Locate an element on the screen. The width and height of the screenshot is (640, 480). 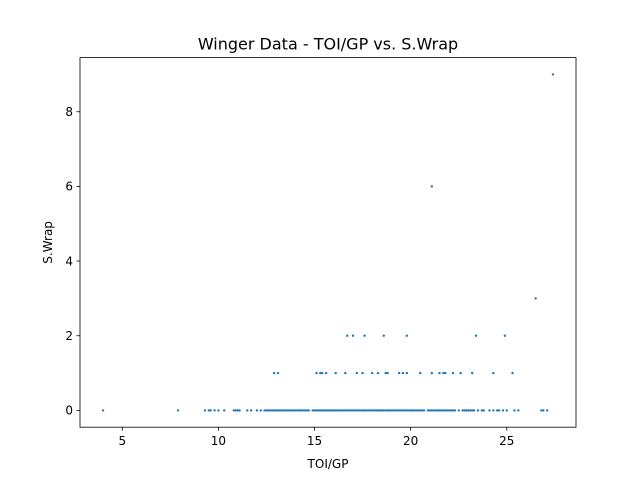
x-tick-label: 20 is located at coordinates (410, 441).